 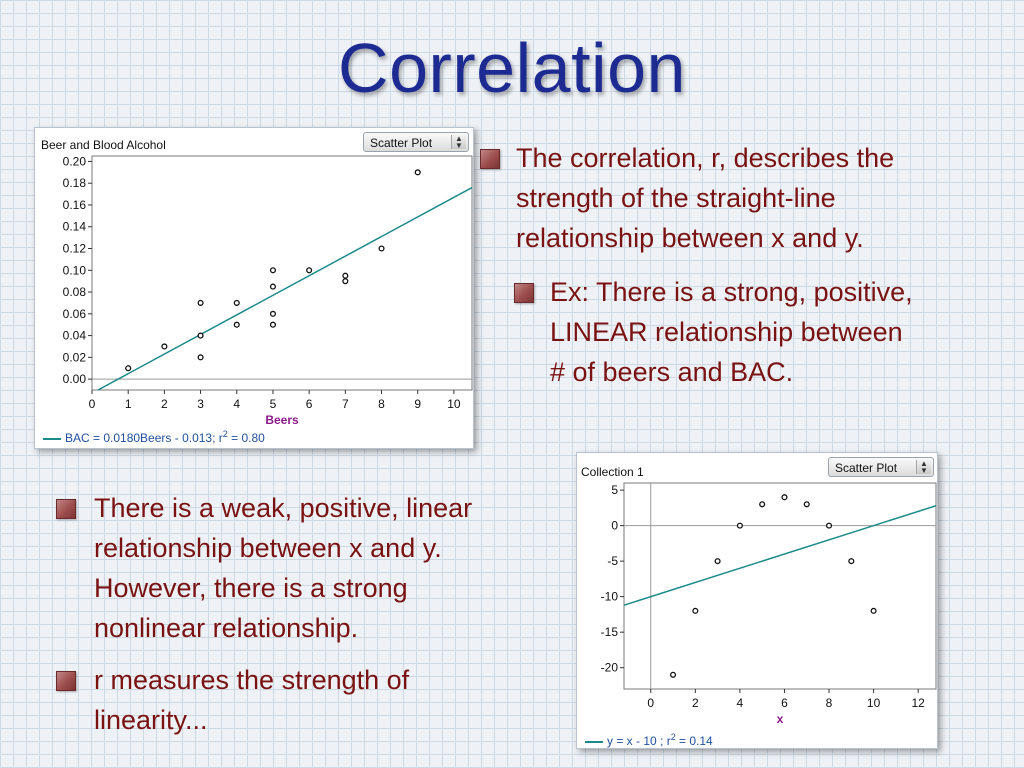 I want to click on y-tick-label: -5, so click(x=612, y=561).